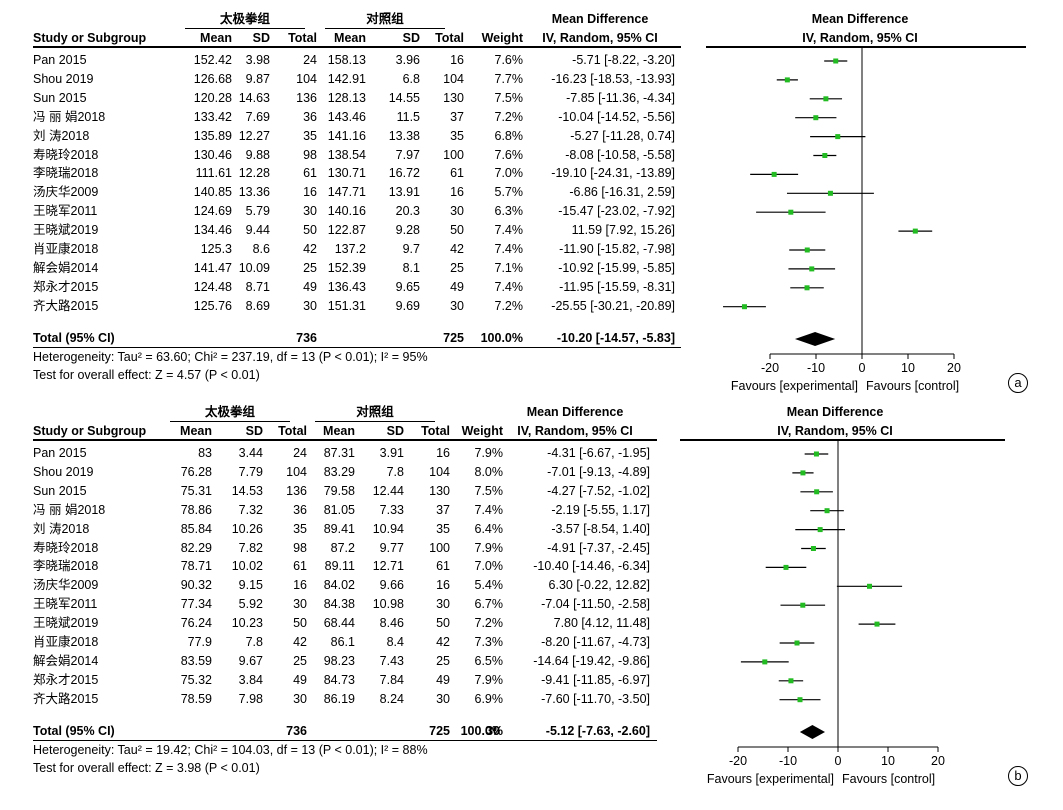 Image resolution: width=1063 pixels, height=810 pixels. What do you see at coordinates (254, 192) in the screenshot?
I see `row-e-sd: 13.36` at bounding box center [254, 192].